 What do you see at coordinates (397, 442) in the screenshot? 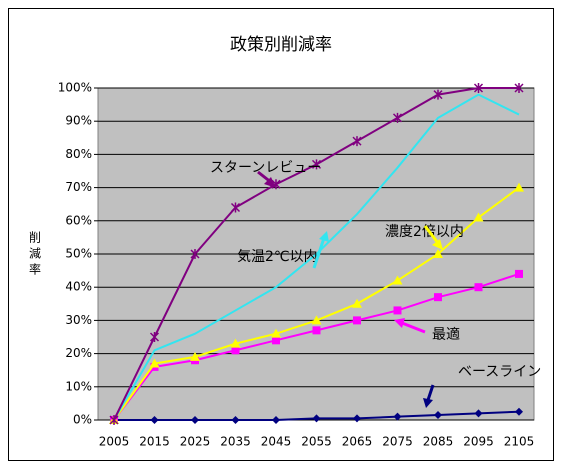
I see `x-tick-label: 2075` at bounding box center [397, 442].